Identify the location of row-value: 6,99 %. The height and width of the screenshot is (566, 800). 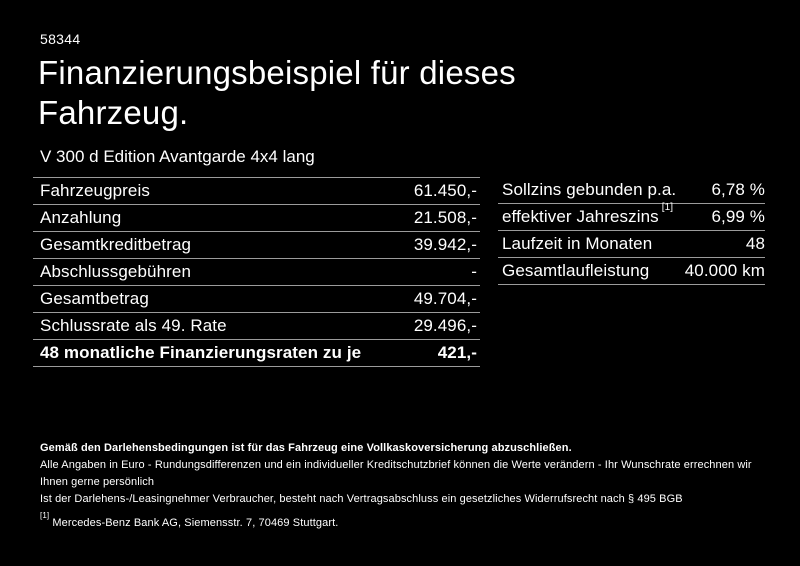
(738, 216).